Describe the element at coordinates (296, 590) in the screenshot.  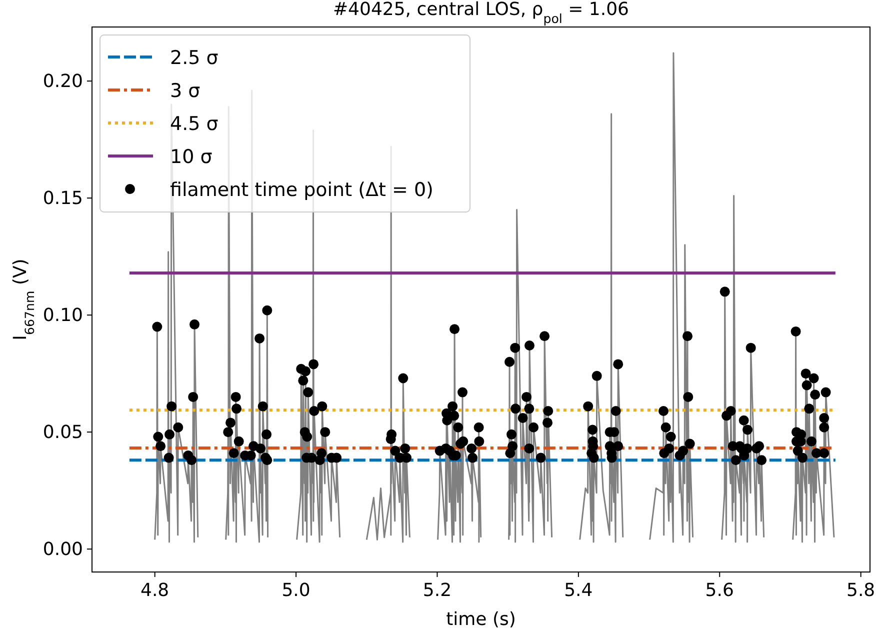
I see `x-tick-label: 5.0` at that location.